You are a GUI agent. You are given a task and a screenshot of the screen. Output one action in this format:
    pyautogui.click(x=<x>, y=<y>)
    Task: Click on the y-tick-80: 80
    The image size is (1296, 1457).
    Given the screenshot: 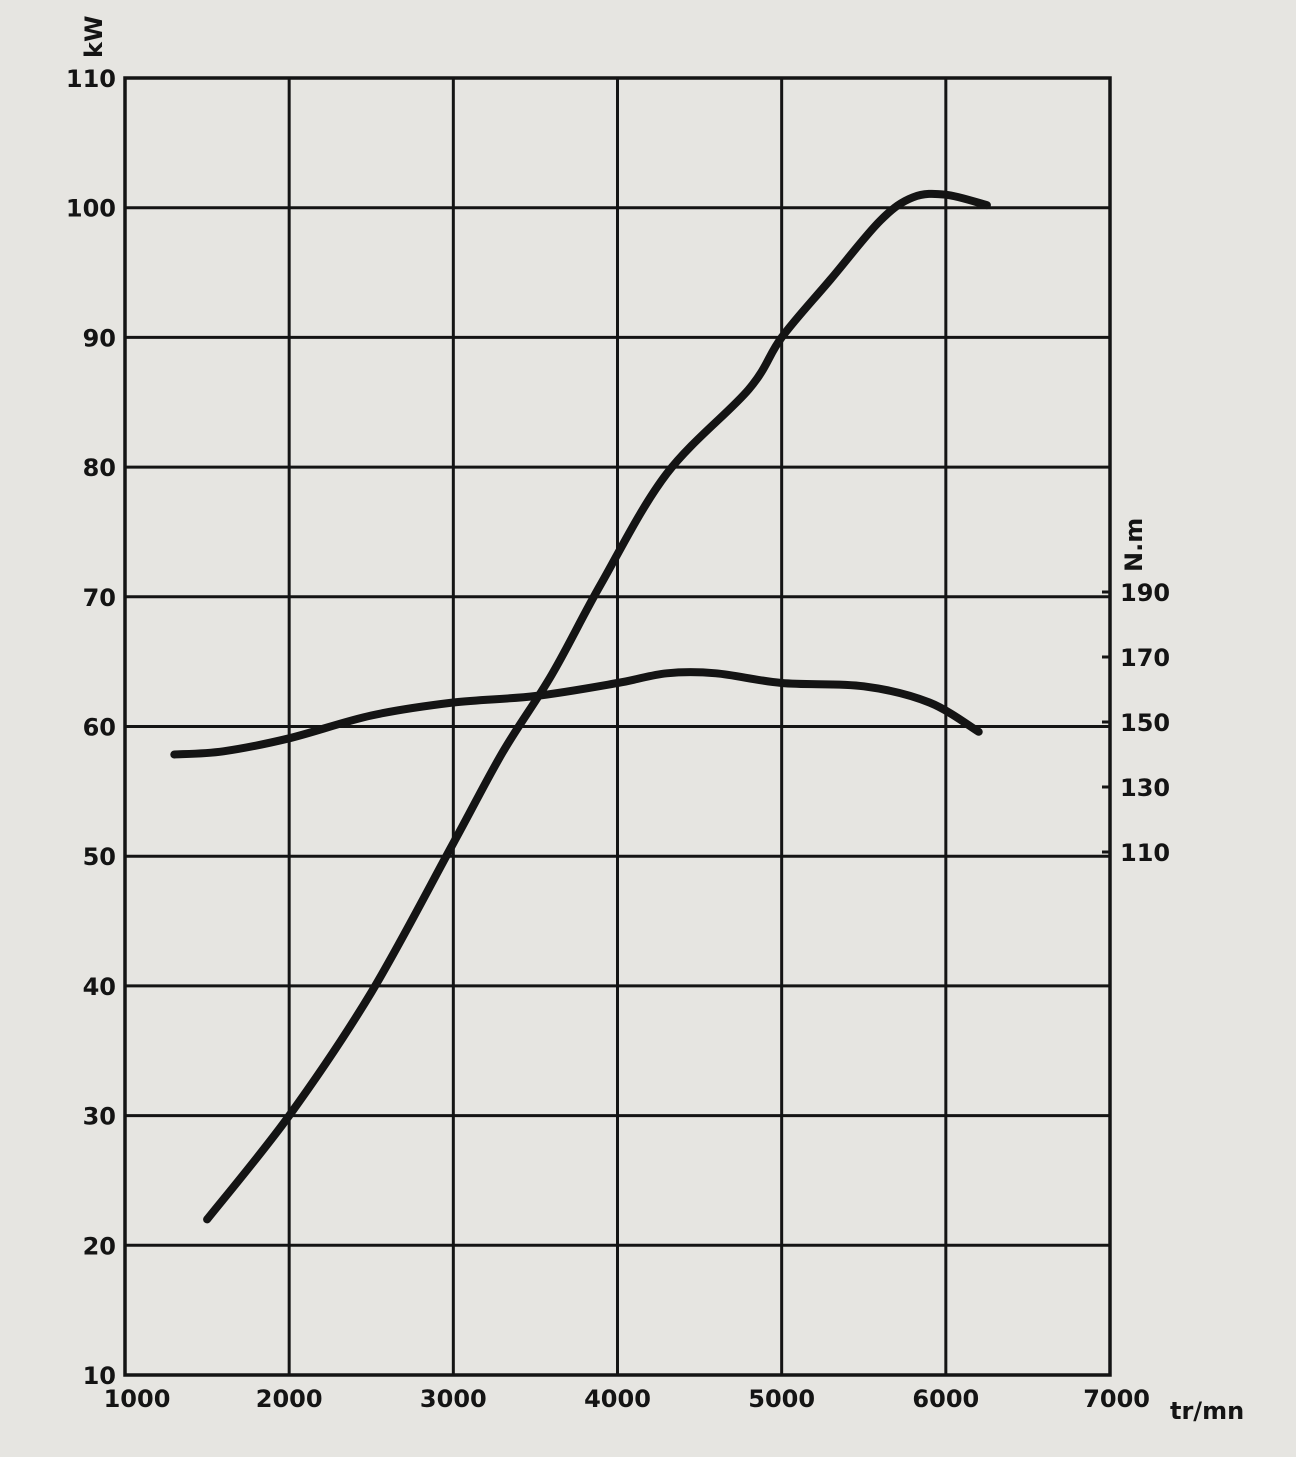 What is the action you would take?
    pyautogui.click(x=99, y=468)
    